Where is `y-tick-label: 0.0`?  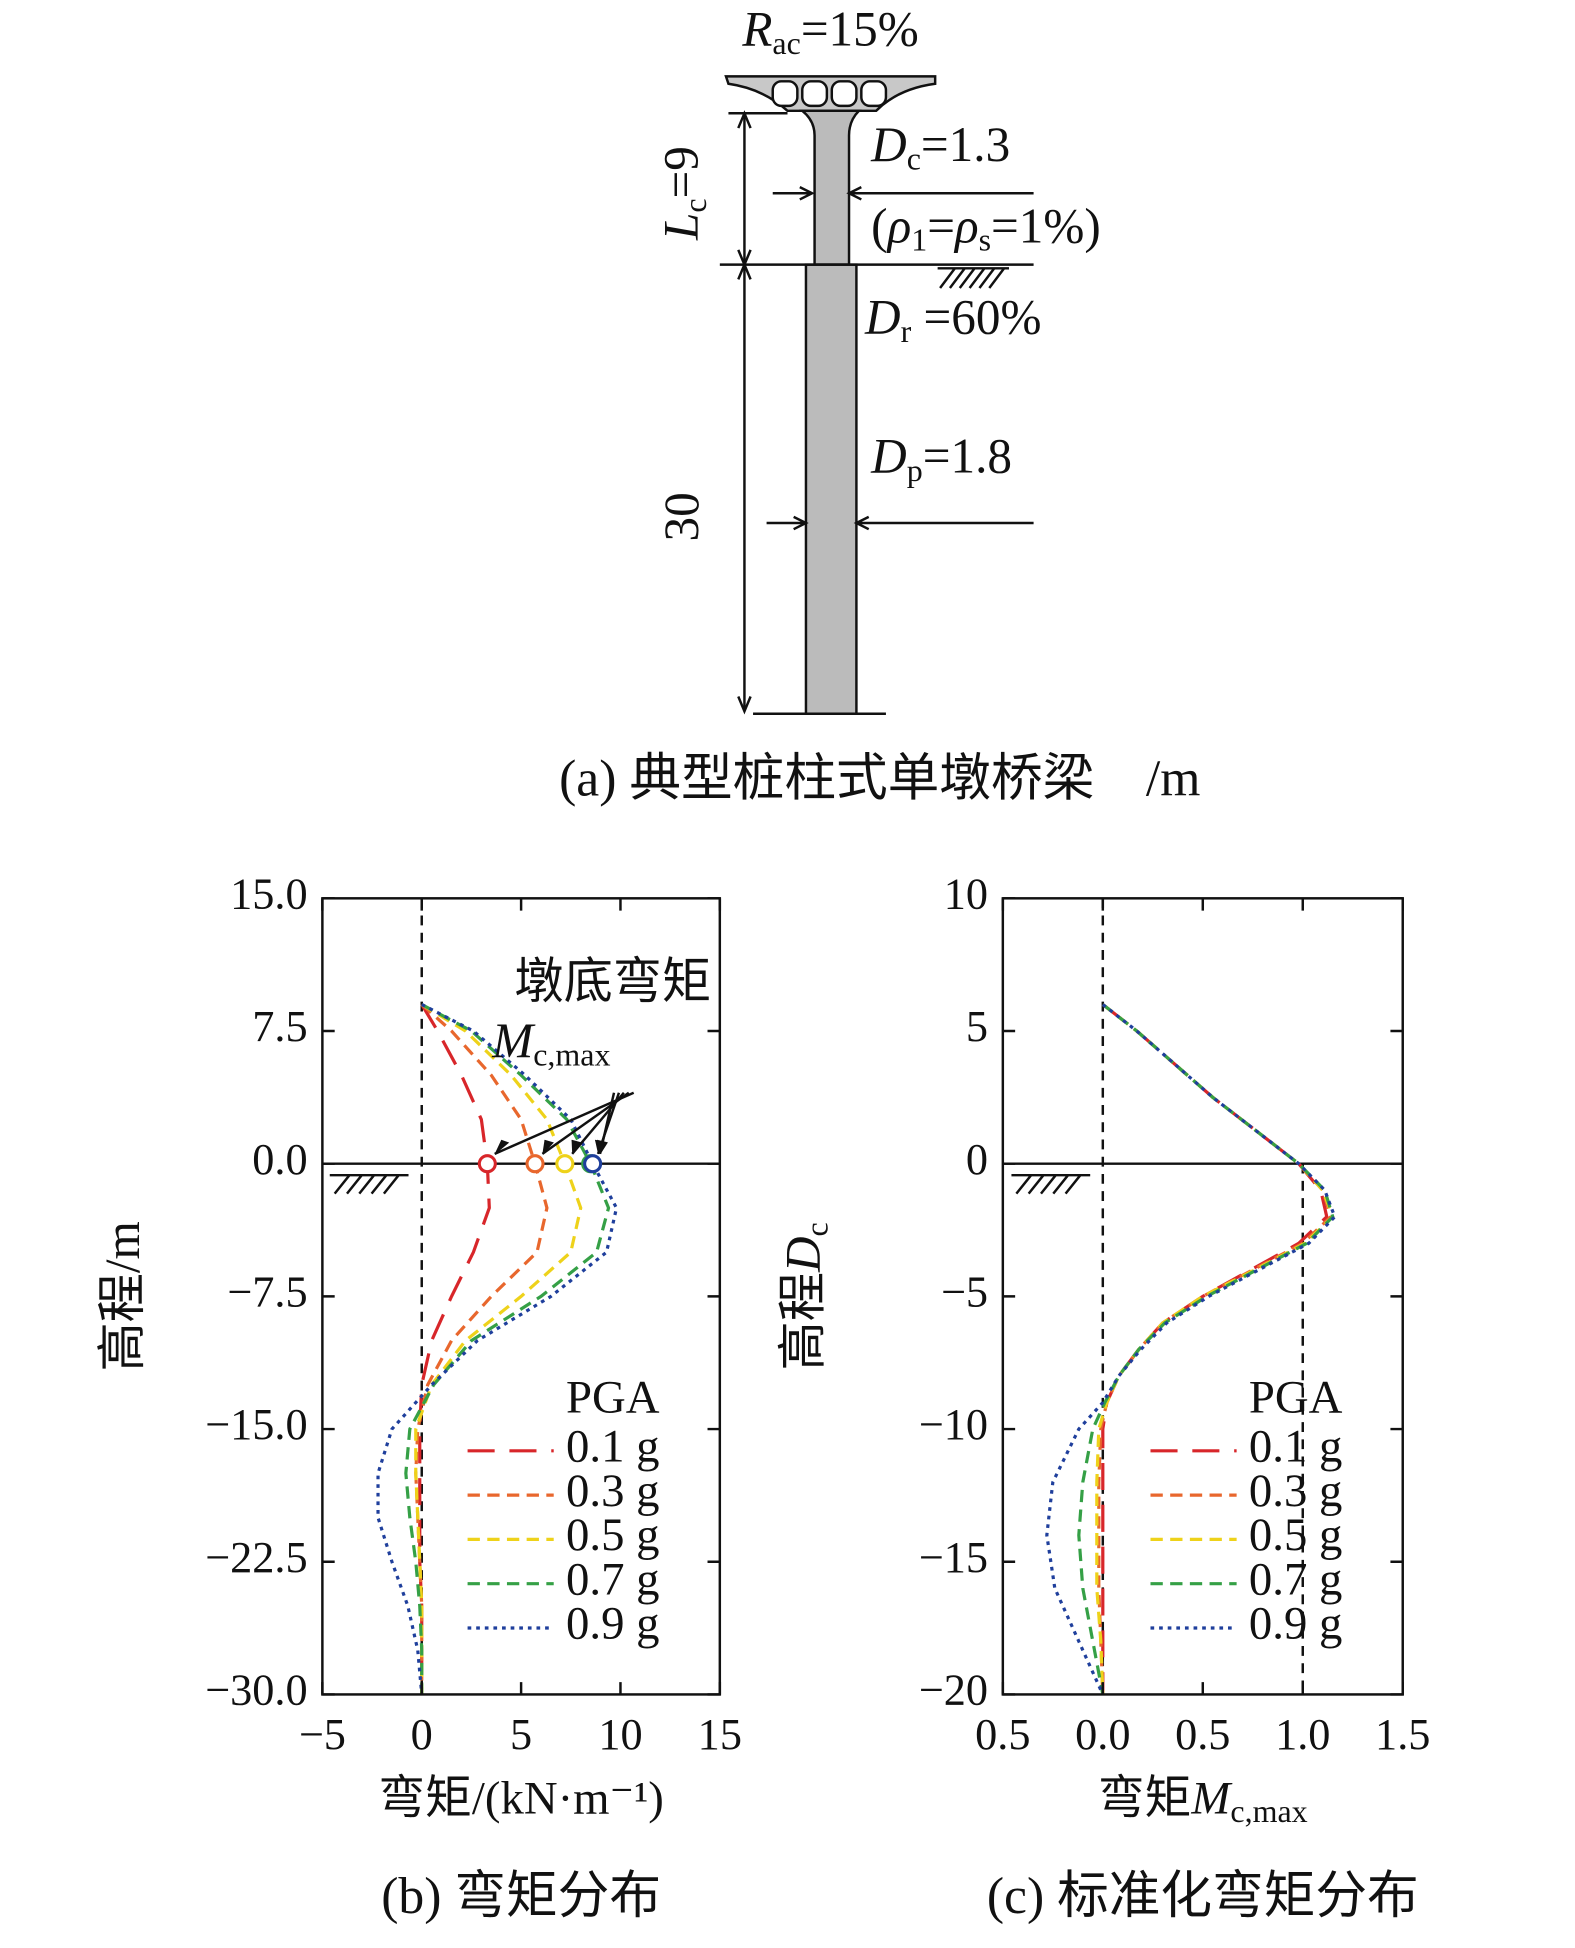
y-tick-label: 0.0 is located at coordinates (279, 1159).